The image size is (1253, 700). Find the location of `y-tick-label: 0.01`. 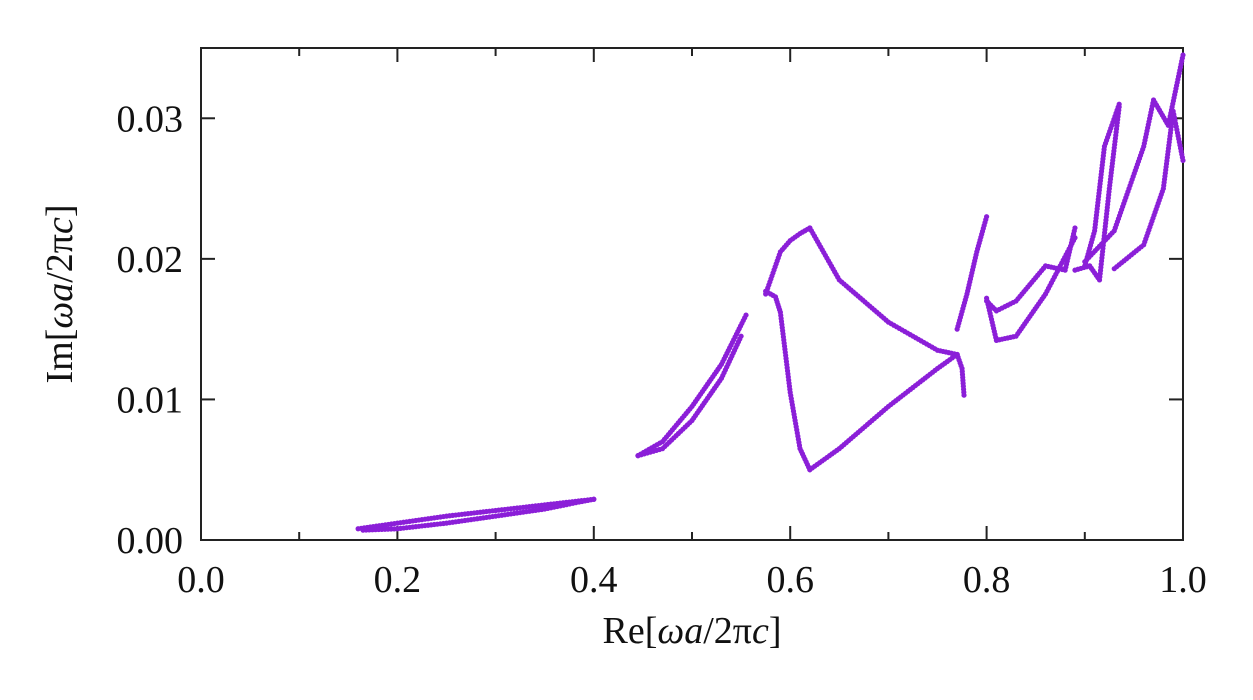

y-tick-label: 0.01 is located at coordinates (150, 400).